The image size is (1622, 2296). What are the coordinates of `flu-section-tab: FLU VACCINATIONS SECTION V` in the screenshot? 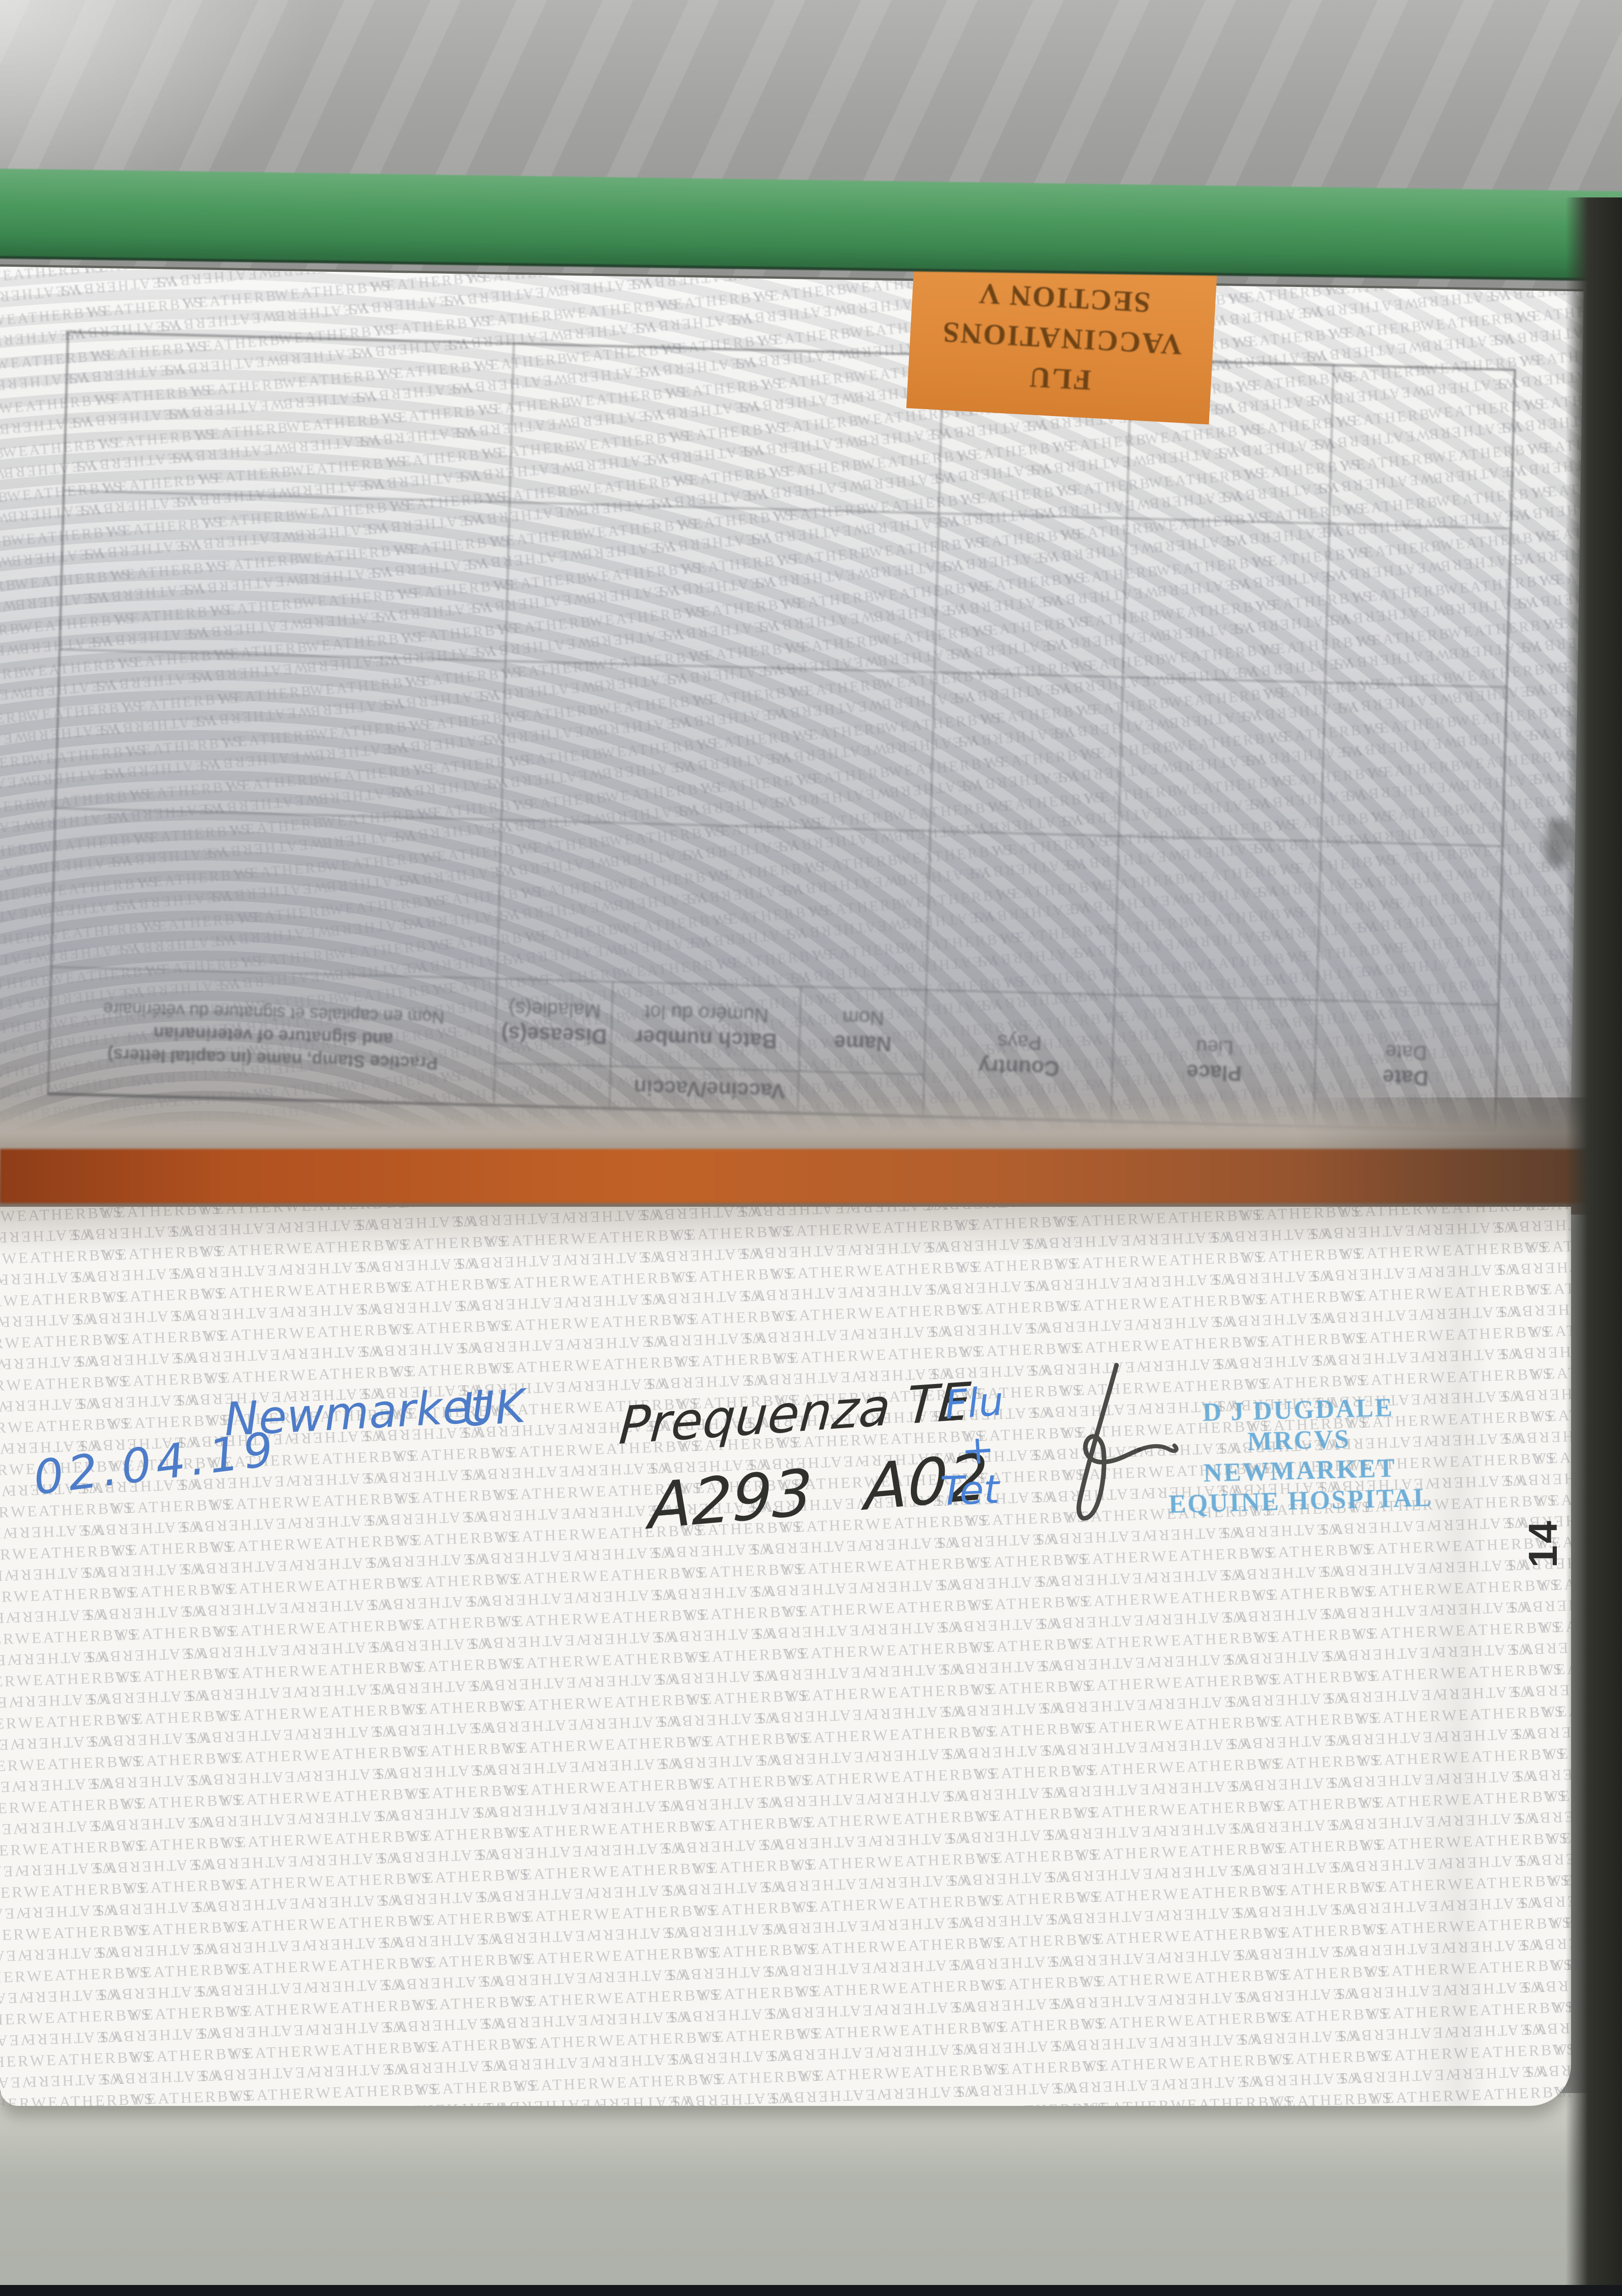 It's located at (1062, 338).